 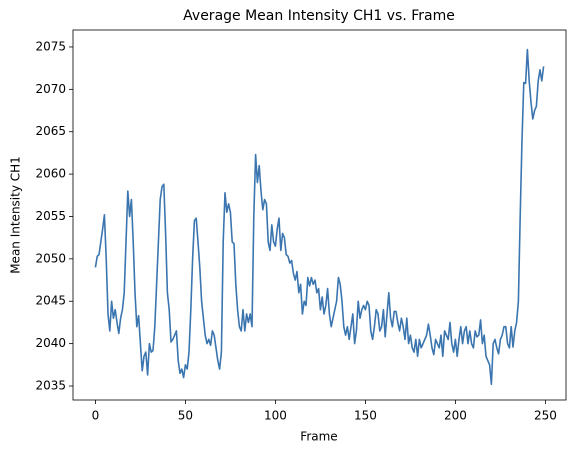 I want to click on y-tick-label: 2055, so click(x=50, y=216).